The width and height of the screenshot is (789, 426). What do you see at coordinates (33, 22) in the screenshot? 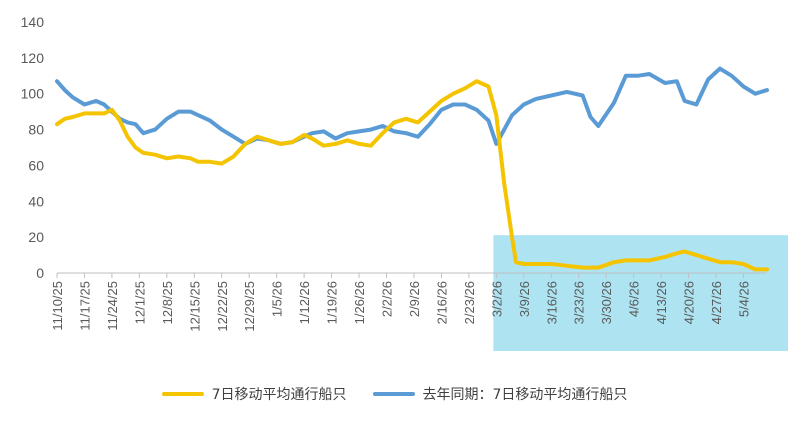
I see `y-tick-label: 140` at bounding box center [33, 22].